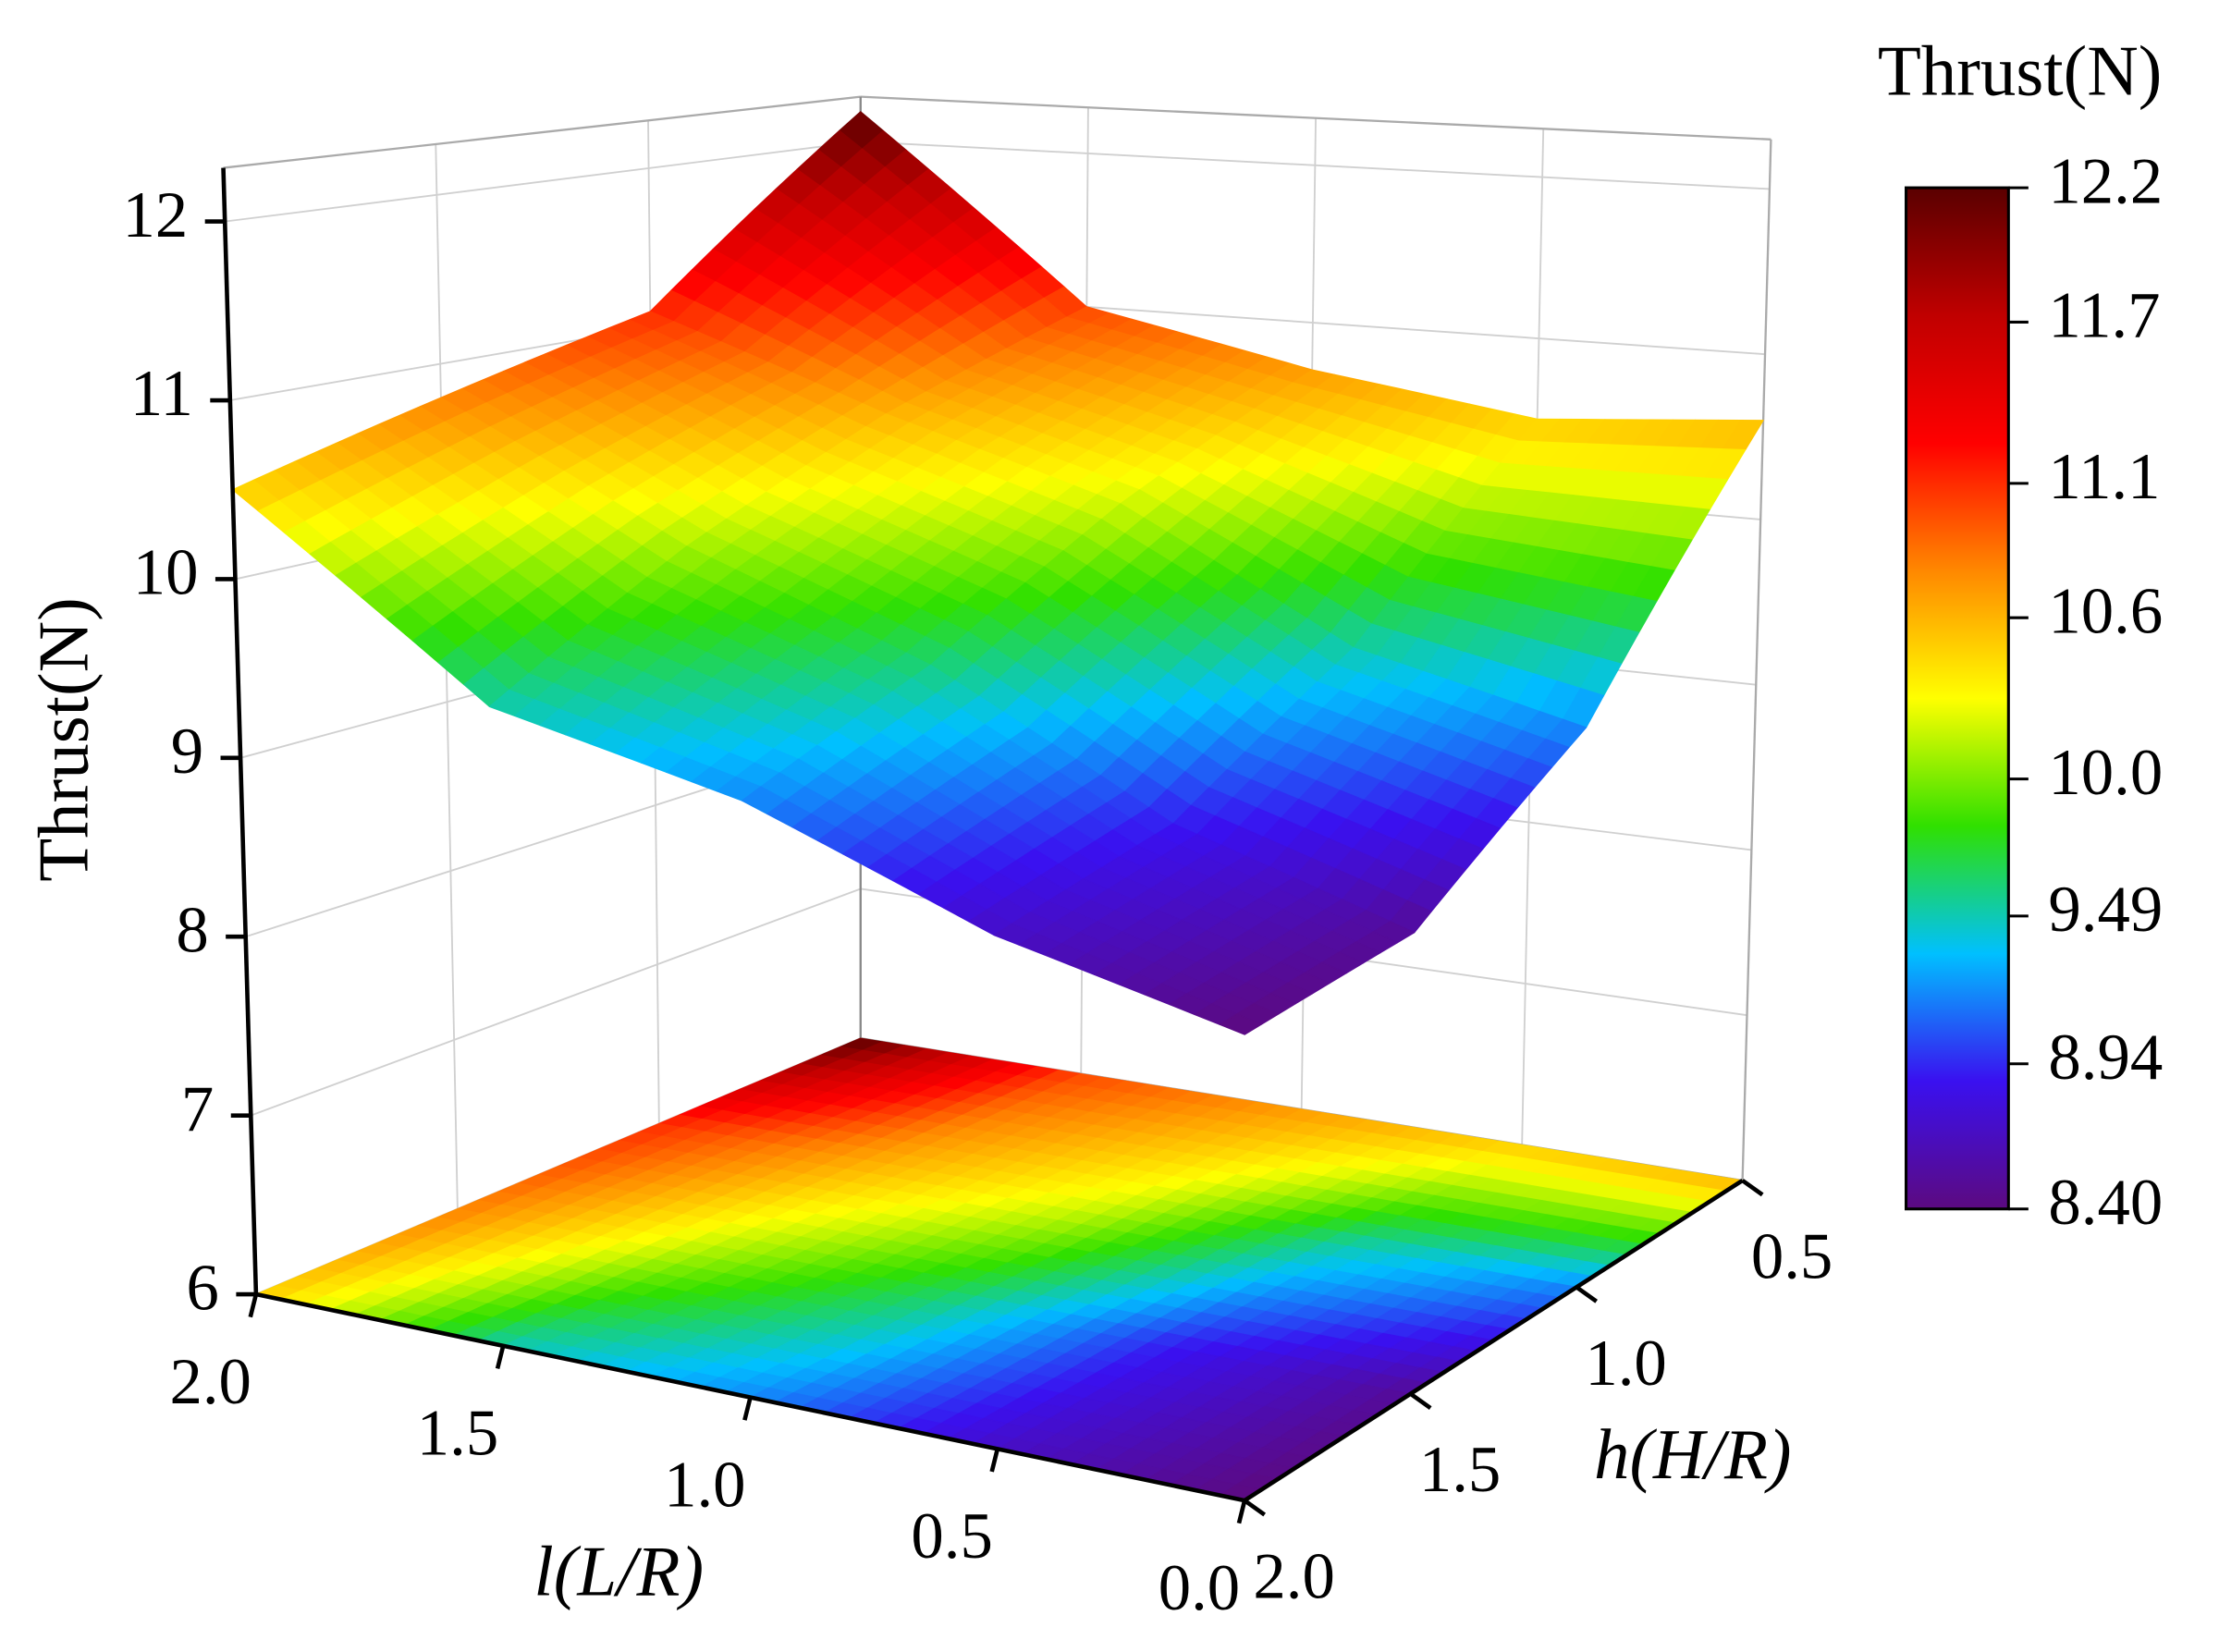  Describe the element at coordinates (2105, 1058) in the screenshot. I see `colorbar-tick-label: 8.94` at that location.